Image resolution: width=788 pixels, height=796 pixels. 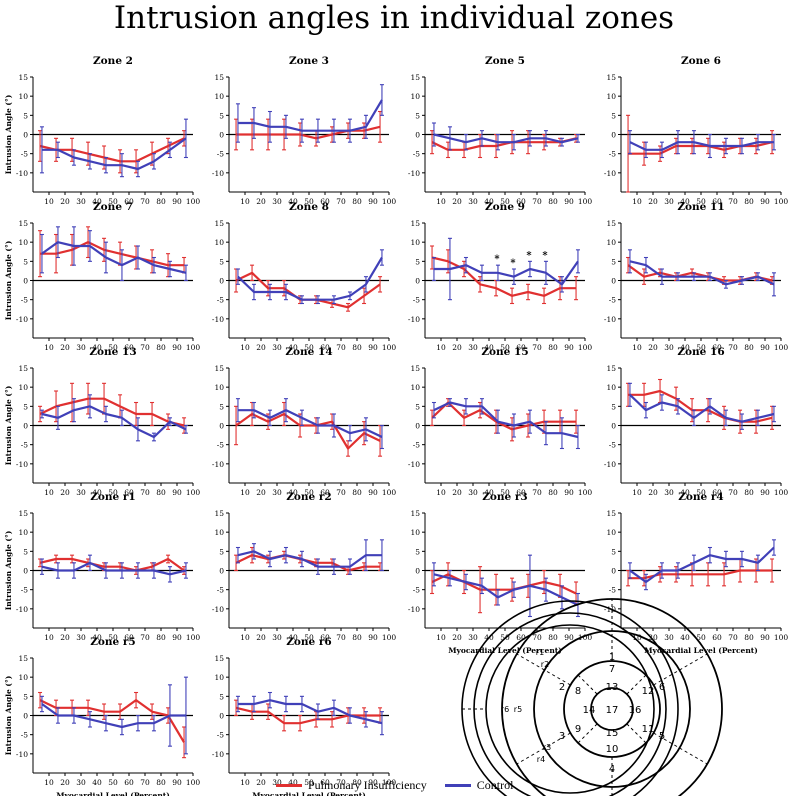 I want to click on segment-label: 7, so click(x=612, y=669).